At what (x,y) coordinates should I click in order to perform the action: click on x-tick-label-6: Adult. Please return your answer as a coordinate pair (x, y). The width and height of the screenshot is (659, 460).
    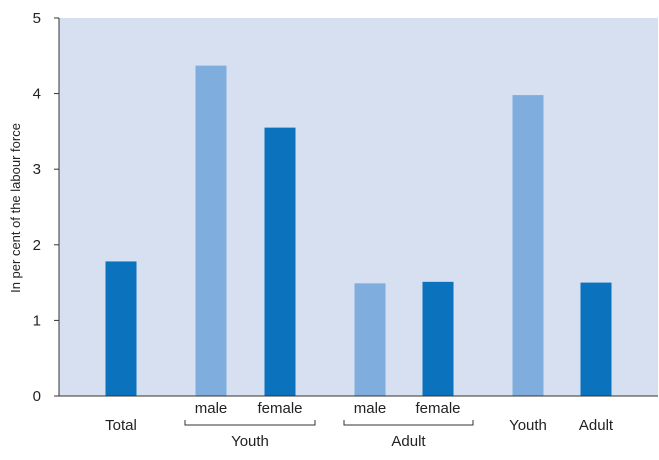
    Looking at the image, I should click on (596, 425).